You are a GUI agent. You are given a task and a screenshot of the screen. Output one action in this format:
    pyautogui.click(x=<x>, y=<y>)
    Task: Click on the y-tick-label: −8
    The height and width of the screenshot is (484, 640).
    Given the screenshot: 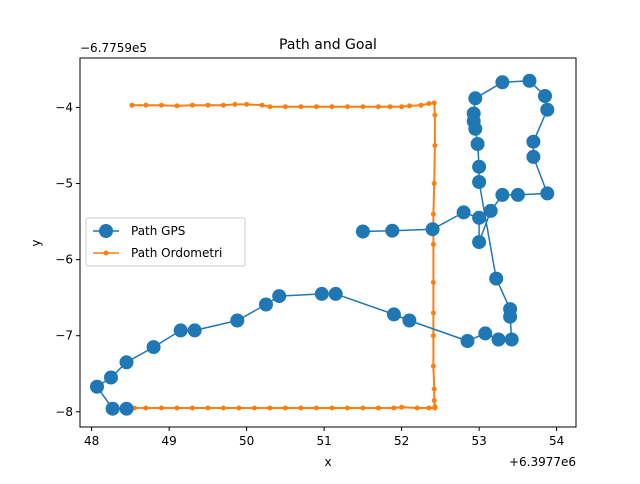 What is the action you would take?
    pyautogui.click(x=64, y=412)
    